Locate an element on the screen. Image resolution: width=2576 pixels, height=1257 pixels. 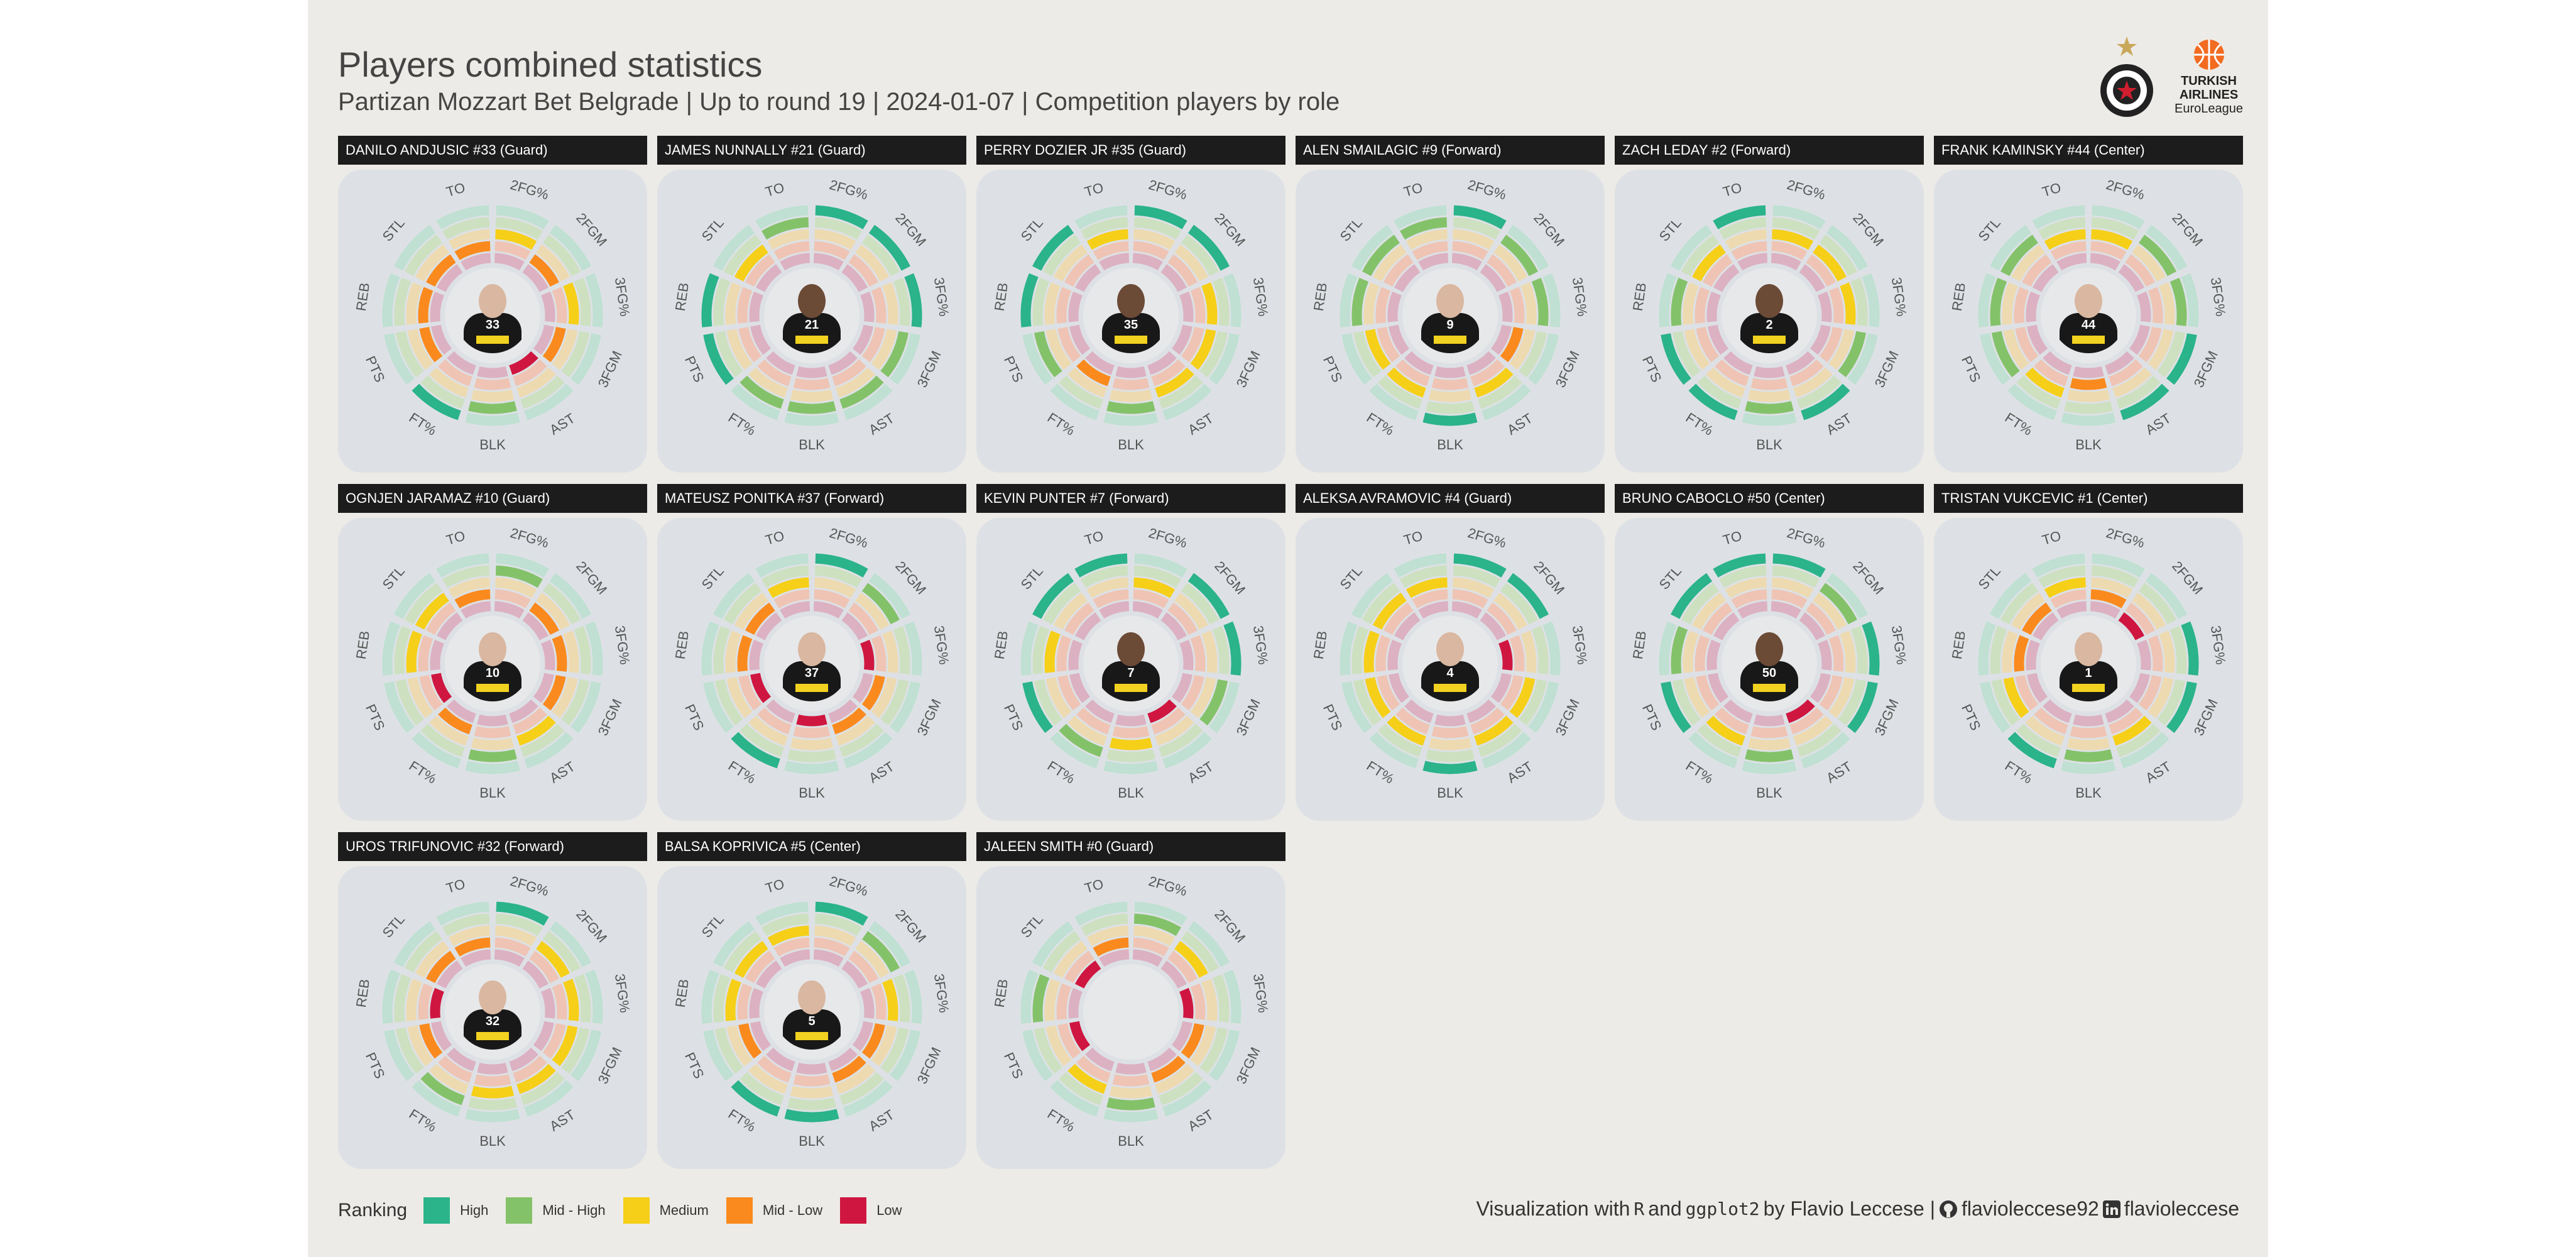
axis-label: 2FGM is located at coordinates (1229, 578).